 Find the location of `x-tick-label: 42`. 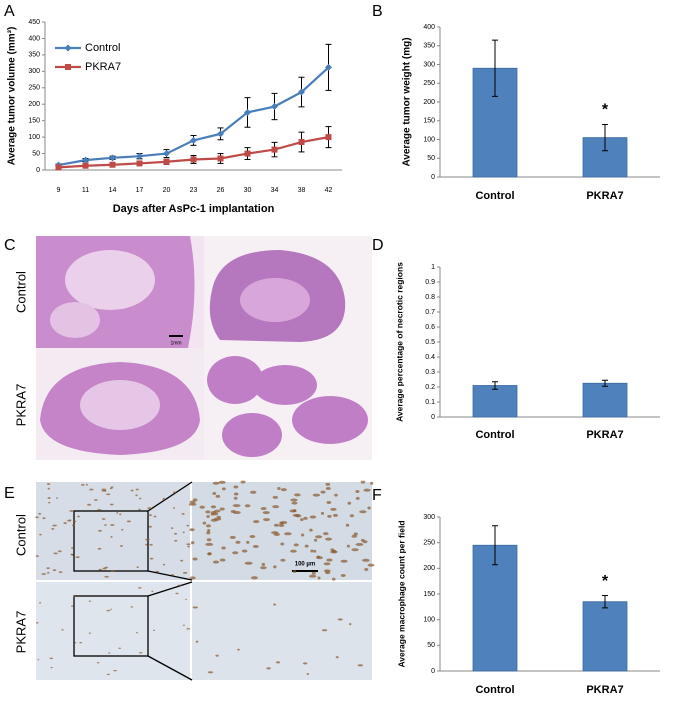

x-tick-label: 42 is located at coordinates (329, 190).